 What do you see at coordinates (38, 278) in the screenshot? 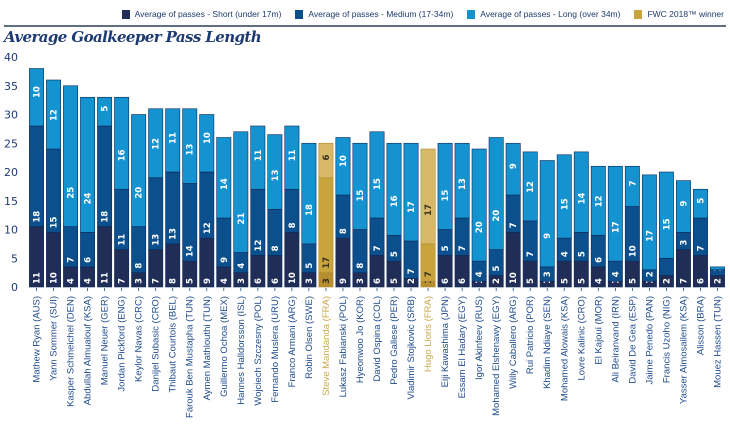
I see `data-label-short: 11` at bounding box center [38, 278].